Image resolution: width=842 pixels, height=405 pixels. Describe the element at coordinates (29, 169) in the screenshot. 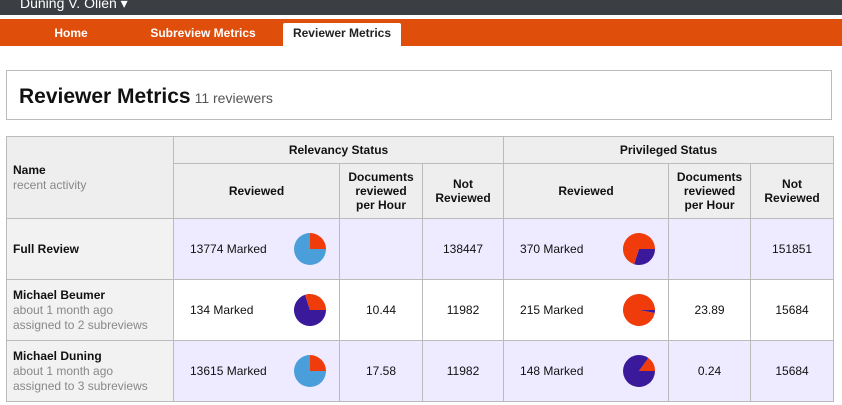

I see `name-header-text: Name` at that location.